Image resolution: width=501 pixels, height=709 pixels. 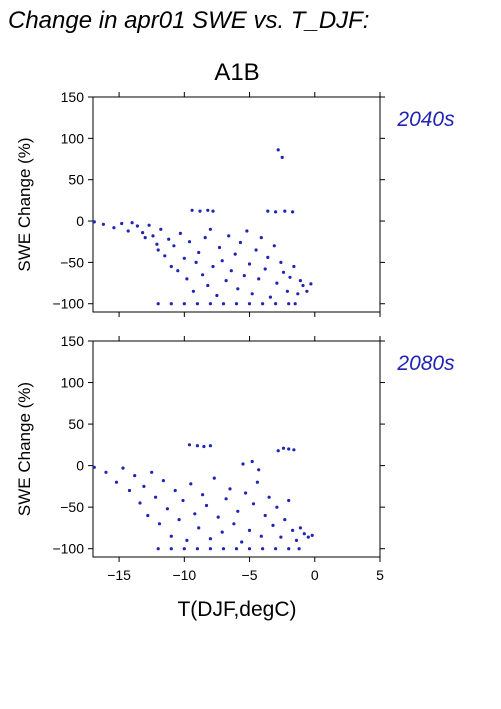 I want to click on y-tick-label: 150, so click(x=73, y=97).